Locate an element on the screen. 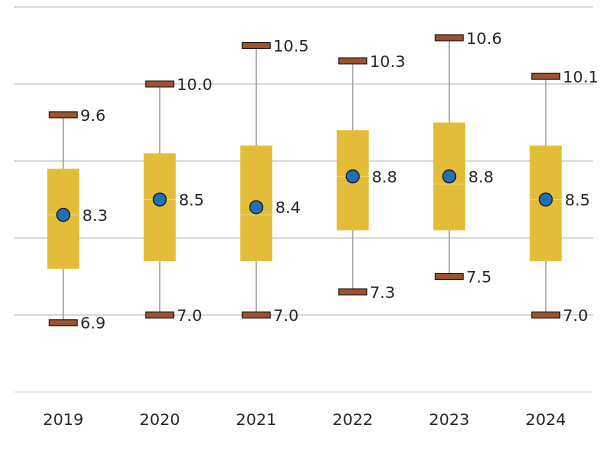  x-axis-tick-labels: 2019 2020 2021 2022 2023 2024 is located at coordinates (304, 419).